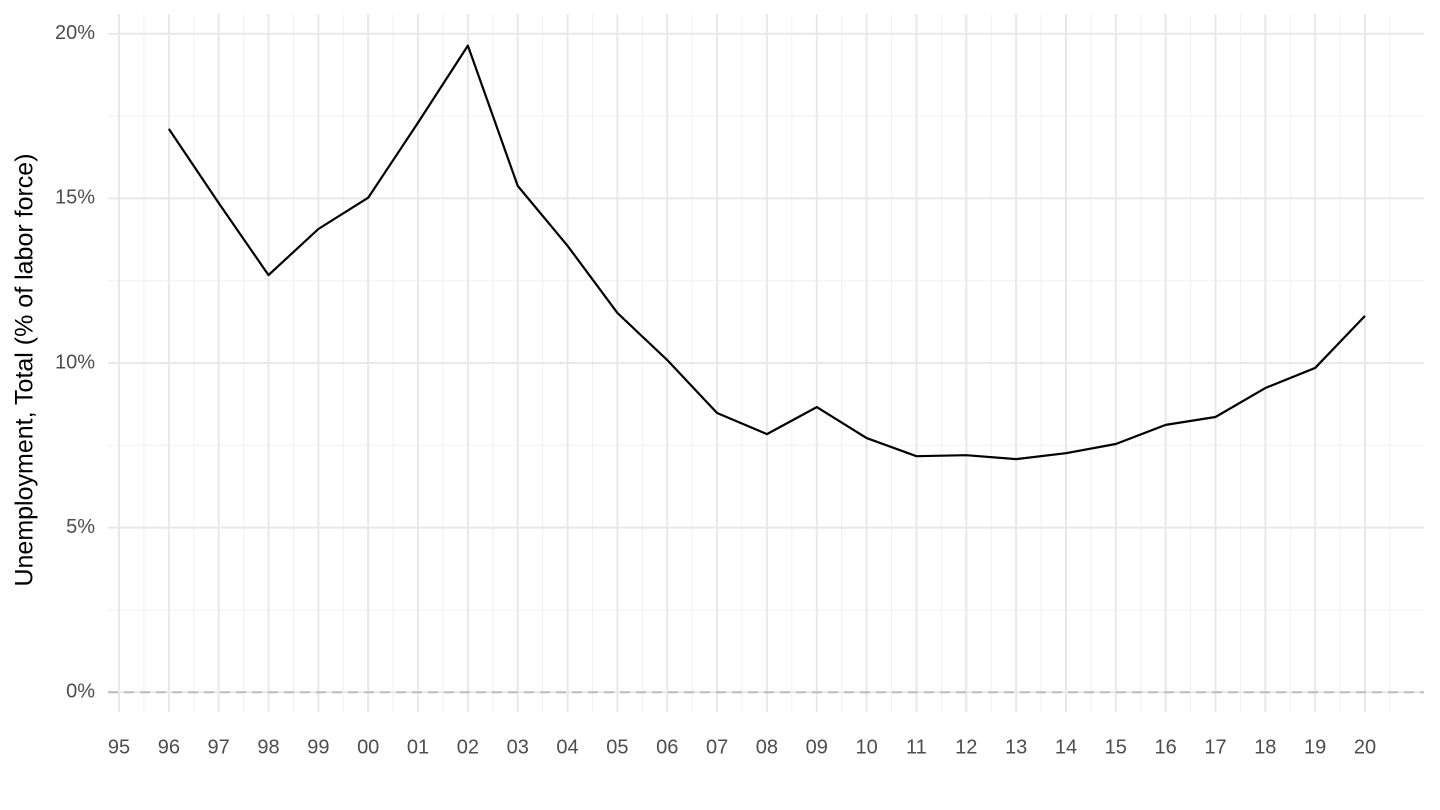  Describe the element at coordinates (25, 369) in the screenshot. I see `y-axis-label: Unemployment, Total (% of labor force)` at that location.